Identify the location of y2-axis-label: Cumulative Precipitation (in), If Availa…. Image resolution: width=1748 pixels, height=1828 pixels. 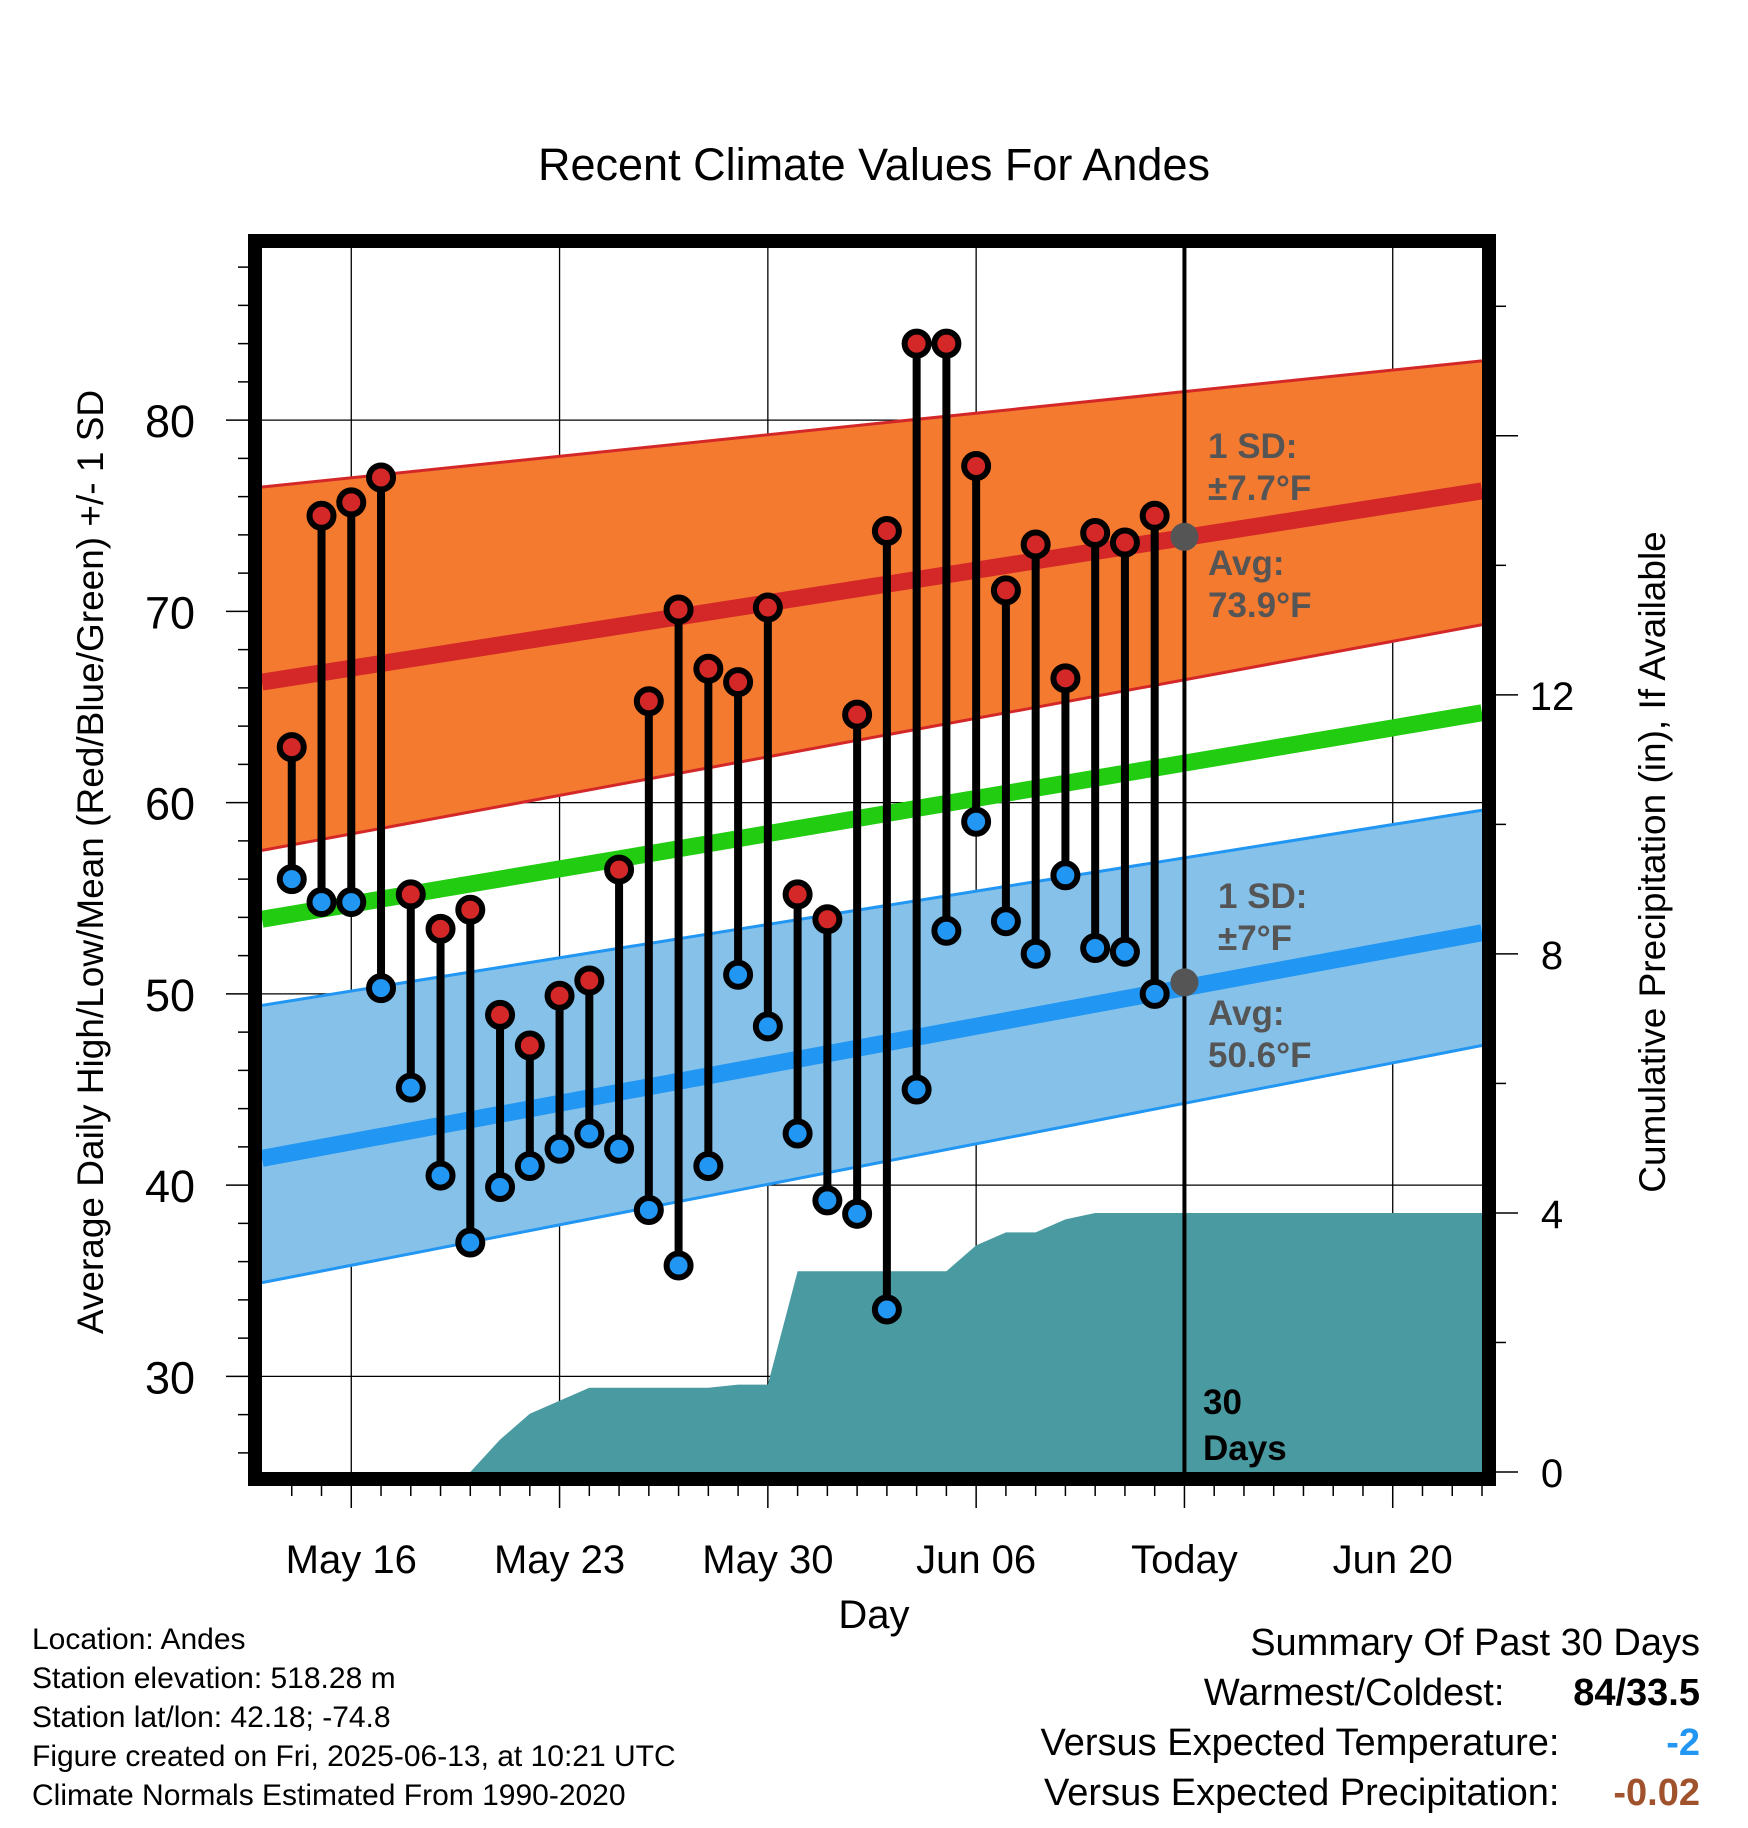
(1652, 862).